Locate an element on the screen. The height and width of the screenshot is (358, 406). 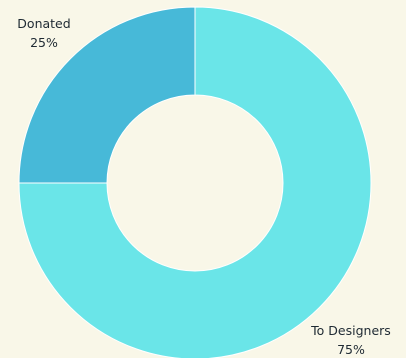
slice-label-designers-value: 75% is located at coordinates (351, 349).